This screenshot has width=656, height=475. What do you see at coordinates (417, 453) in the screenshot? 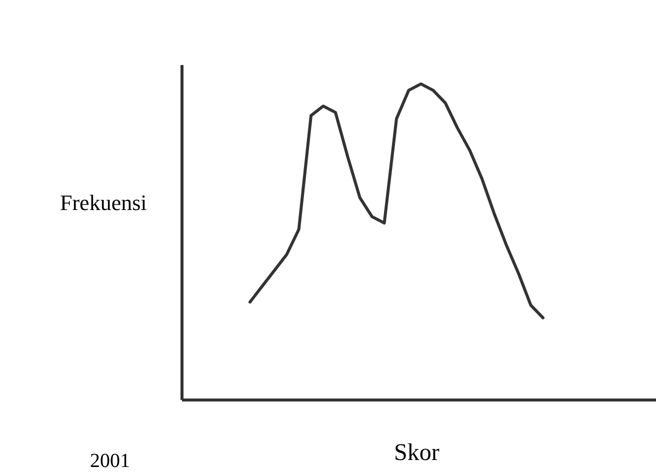
I see `x-axis-title: Skor` at bounding box center [417, 453].